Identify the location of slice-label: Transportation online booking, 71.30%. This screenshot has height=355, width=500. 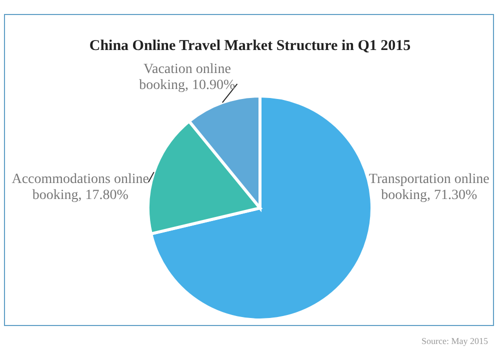
(429, 188).